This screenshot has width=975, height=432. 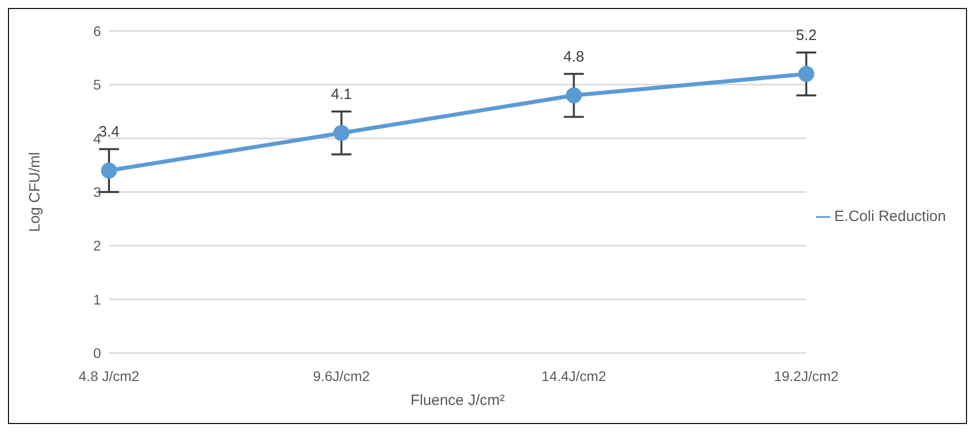 What do you see at coordinates (109, 376) in the screenshot?
I see `x-tick-label: 4.8 J/cm2` at bounding box center [109, 376].